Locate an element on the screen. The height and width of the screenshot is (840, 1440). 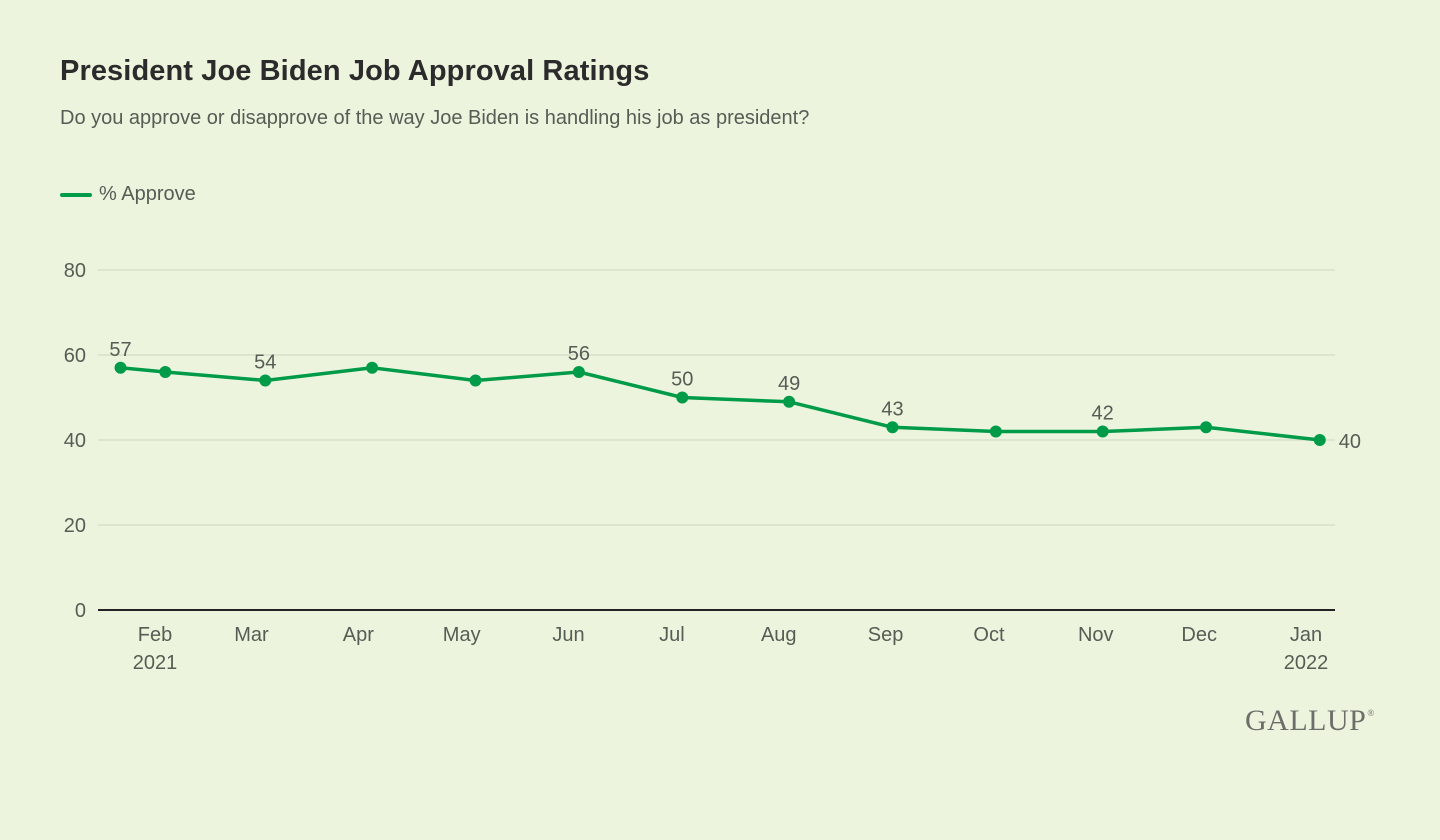
x-tick-label: May is located at coordinates (462, 635).